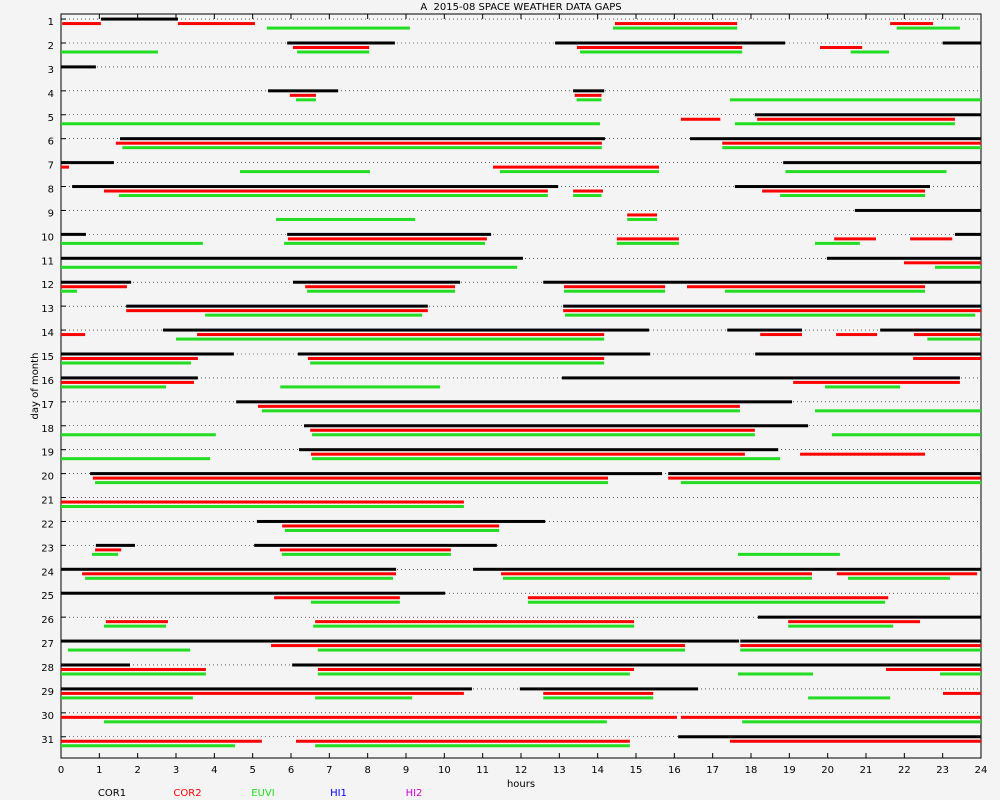  What do you see at coordinates (981, 770) in the screenshot?
I see `x-tick-label: 24` at bounding box center [981, 770].